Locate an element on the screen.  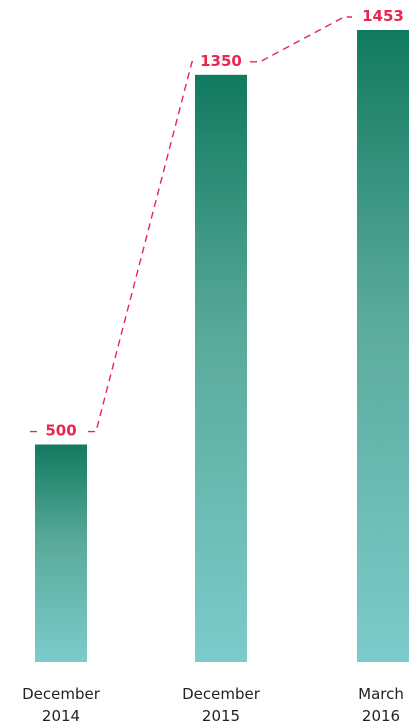
category-label-line: 2014 is located at coordinates (61, 716).